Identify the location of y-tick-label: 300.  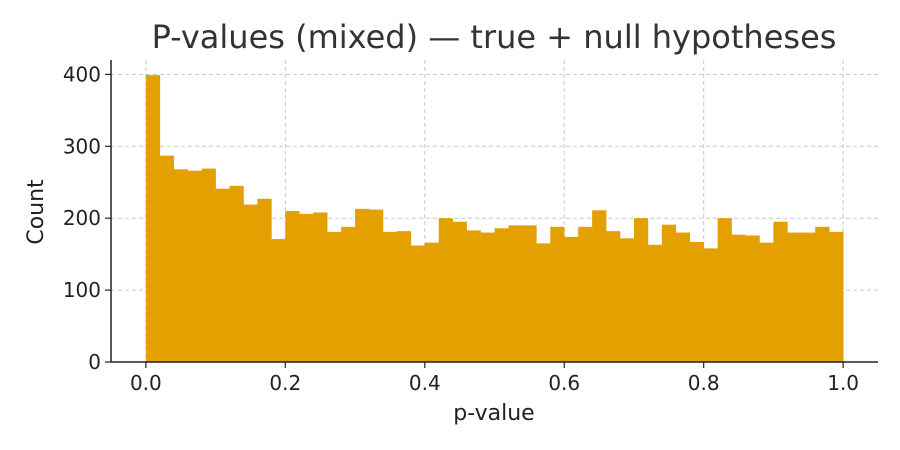
(82, 146).